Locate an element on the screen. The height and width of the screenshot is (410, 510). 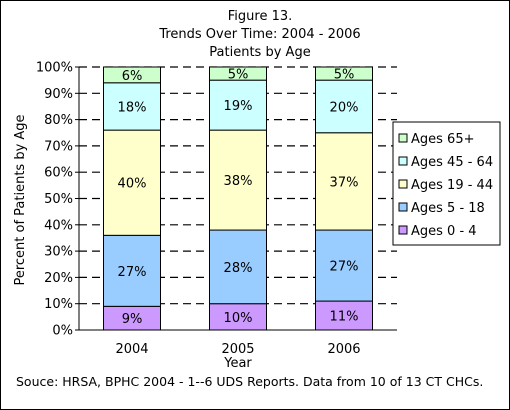
data-label: 18% is located at coordinates (132, 107).